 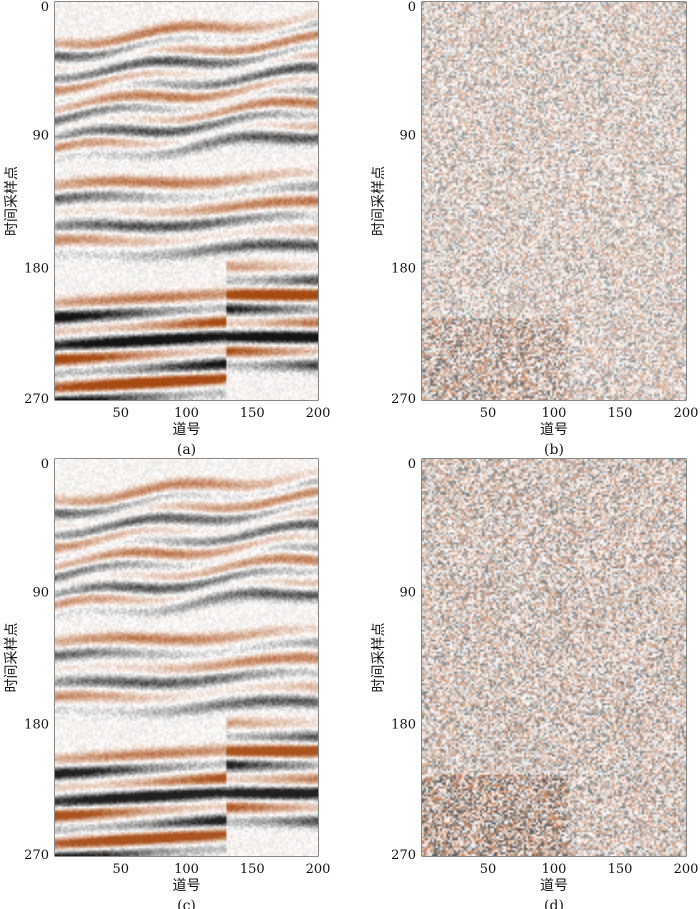 I want to click on panel-d-caption: (d), so click(x=554, y=903).